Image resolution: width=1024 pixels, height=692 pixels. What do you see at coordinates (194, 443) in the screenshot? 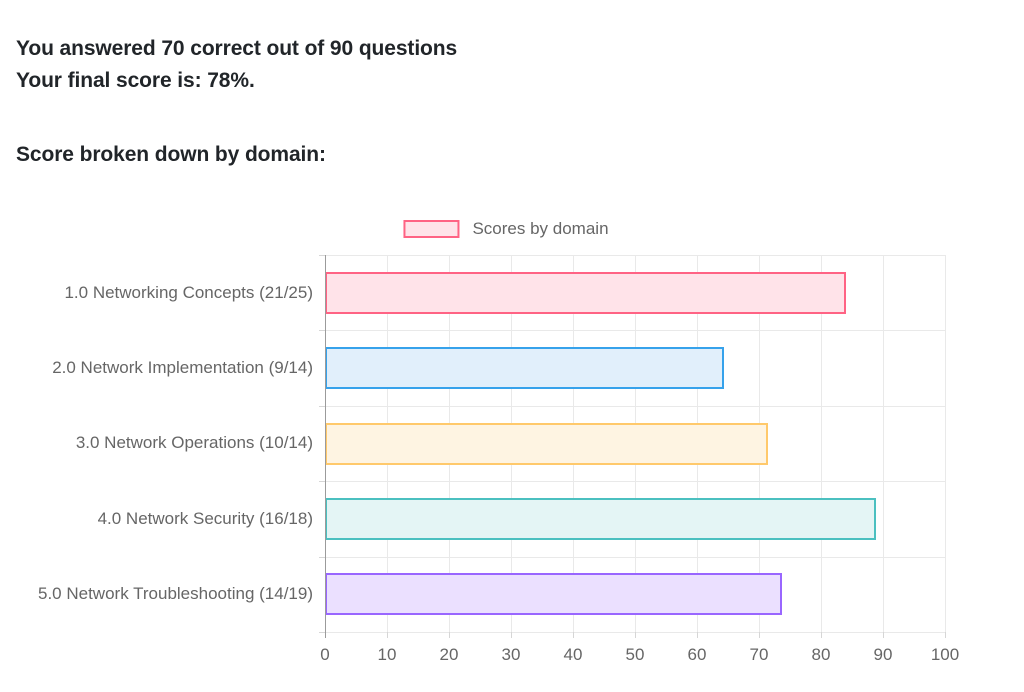
I see `category-label: 3.0 Network Operations (10/14)` at bounding box center [194, 443].